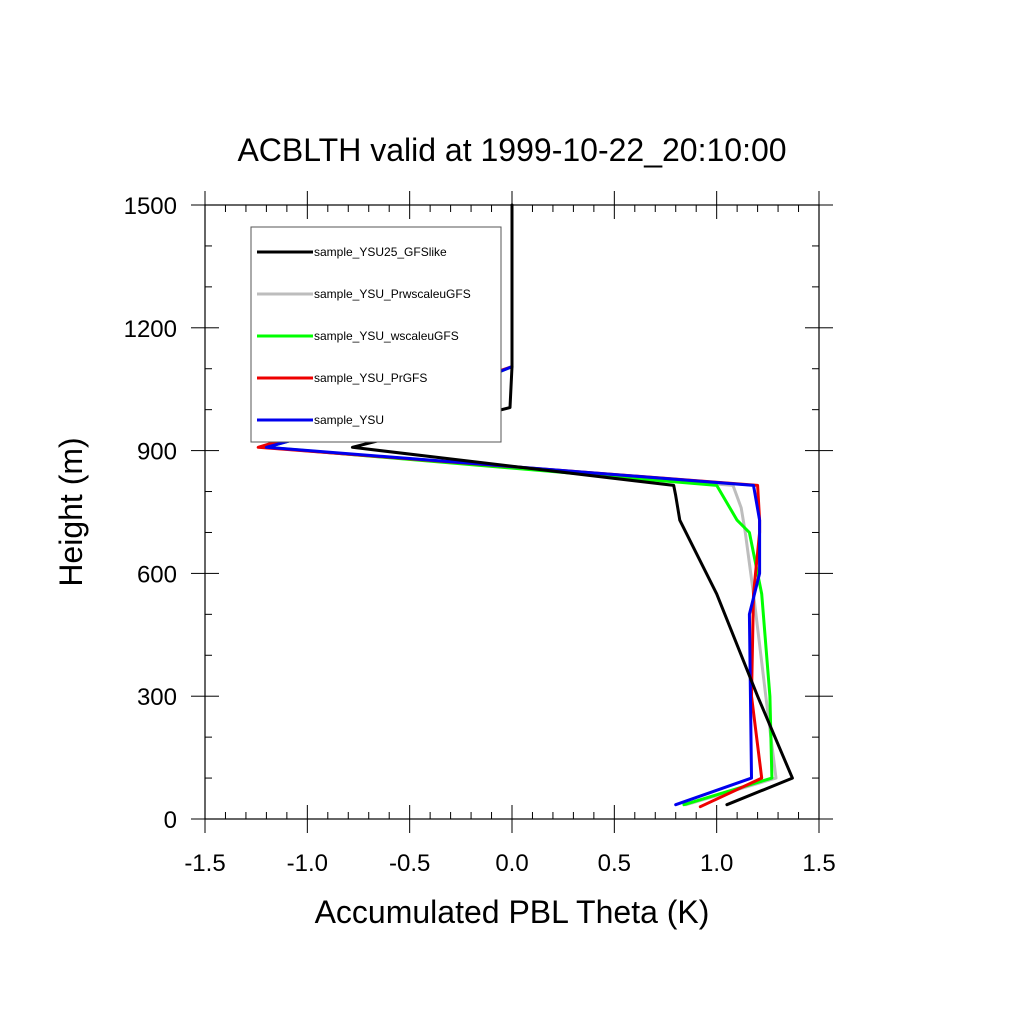 The image size is (1024, 1024). I want to click on x-tick-label: 1.5, so click(818, 863).